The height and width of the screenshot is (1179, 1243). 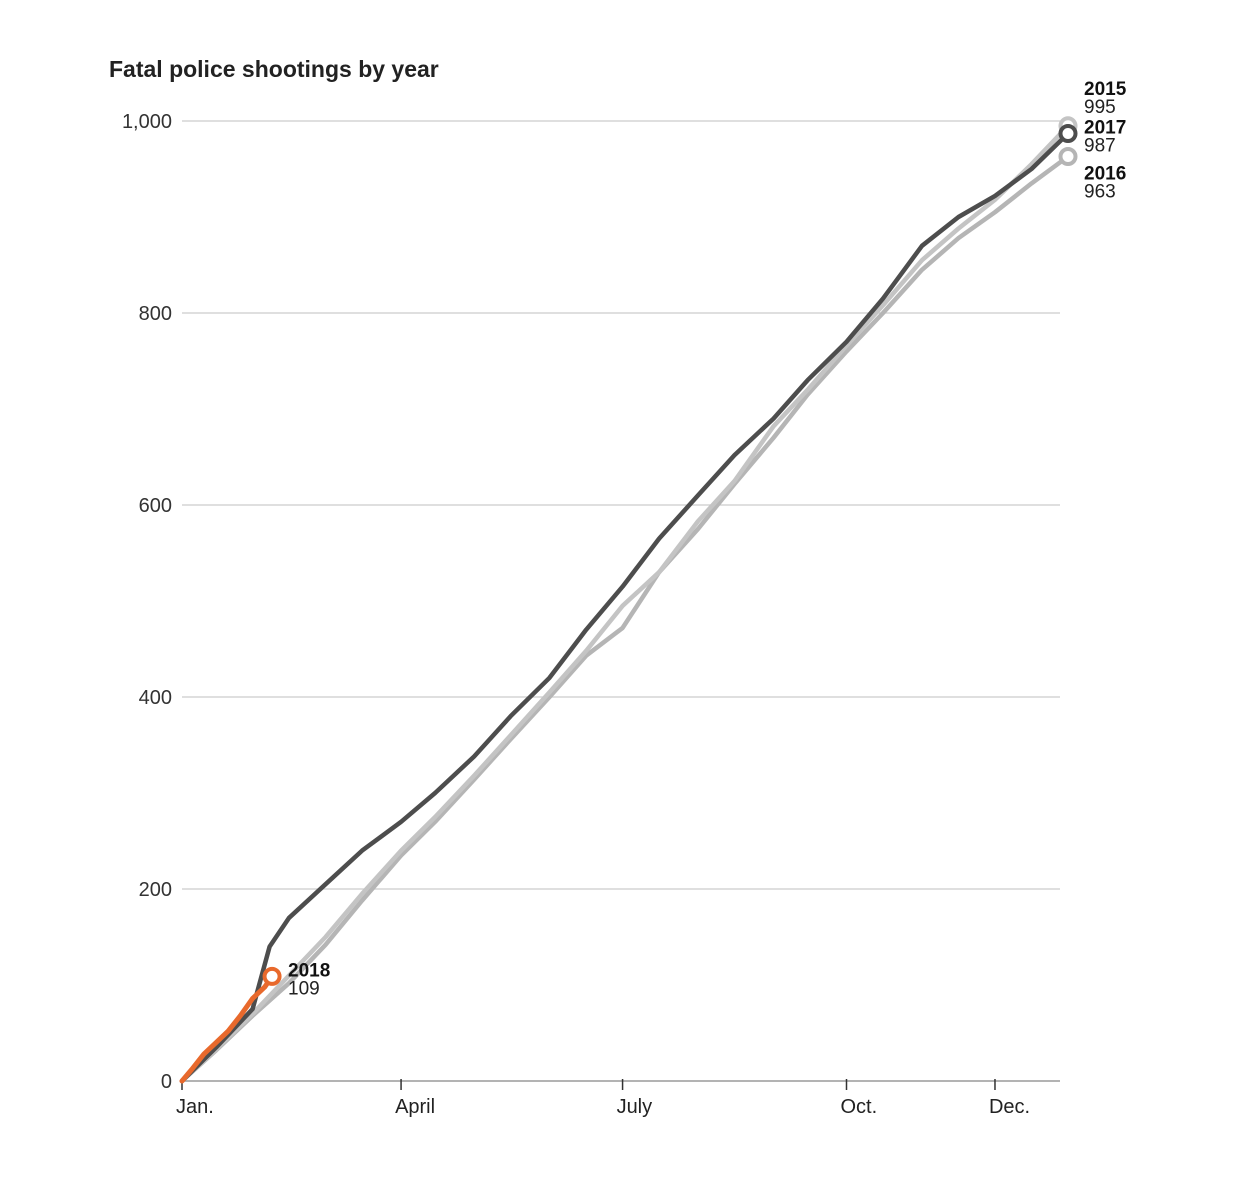 I want to click on endpoint-value-label-2016: 963, so click(x=1100, y=192).